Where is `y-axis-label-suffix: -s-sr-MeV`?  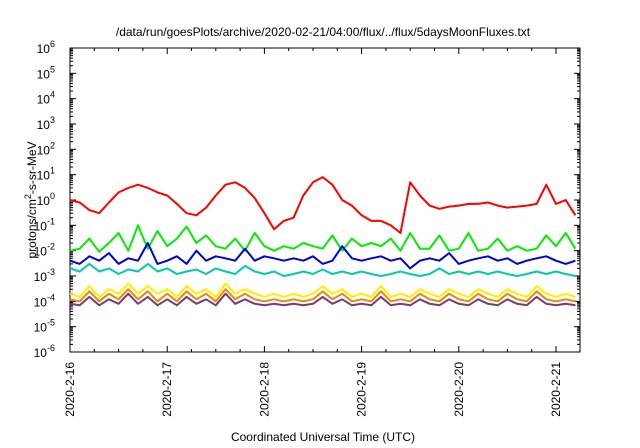
y-axis-label-suffix: -s-sr-MeV is located at coordinates (32, 167).